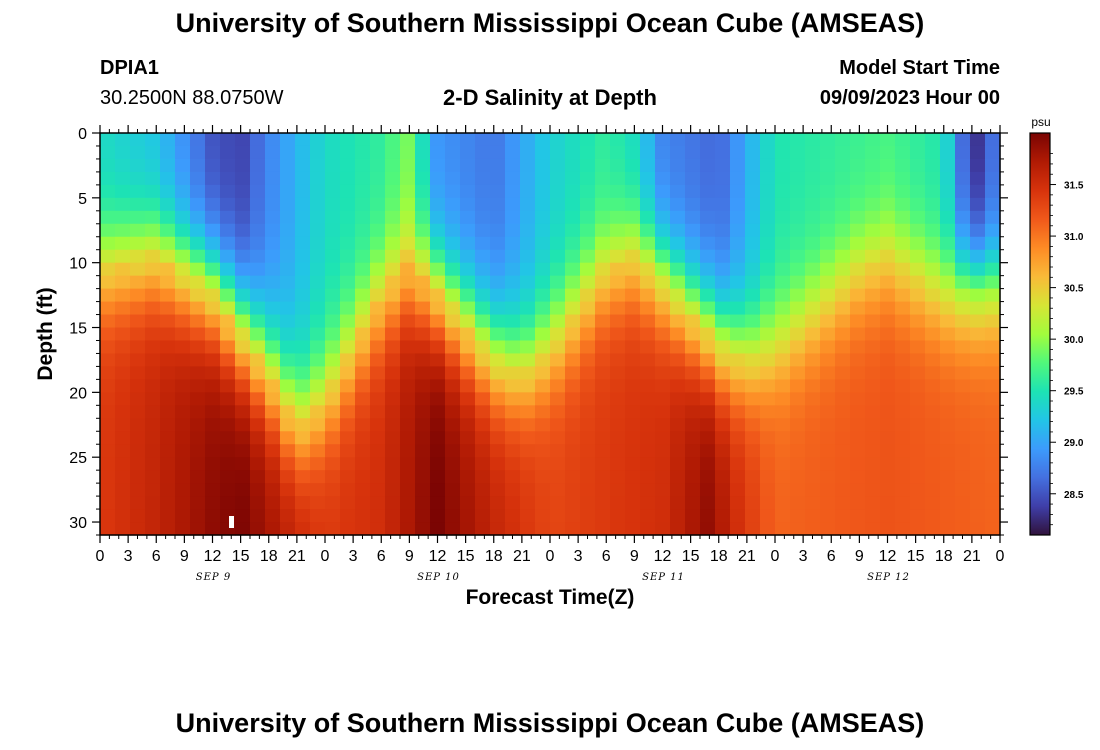 This screenshot has height=750, width=1100. What do you see at coordinates (269, 556) in the screenshot?
I see `x-tick-label: 18` at bounding box center [269, 556].